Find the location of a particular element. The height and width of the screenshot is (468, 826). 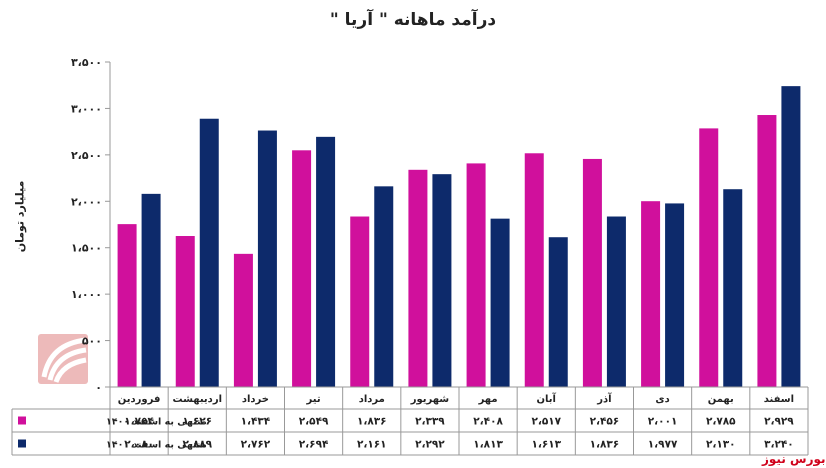

axis-layer: ۰ ۵۰۰ ۱،۰۰۰ ۱،۵۰۰ ۲،۰۰۰ ۲،۵۰۰ ۳،۰۰۰ ۳،۵۰۰ is located at coordinates (91, 225).